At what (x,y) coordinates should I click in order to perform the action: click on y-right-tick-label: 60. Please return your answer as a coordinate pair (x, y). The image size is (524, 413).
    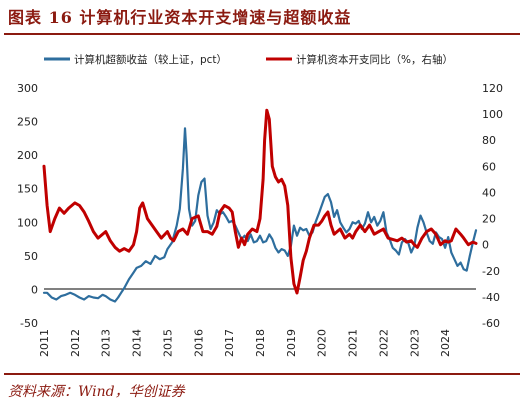
    Looking at the image, I should click on (489, 166).